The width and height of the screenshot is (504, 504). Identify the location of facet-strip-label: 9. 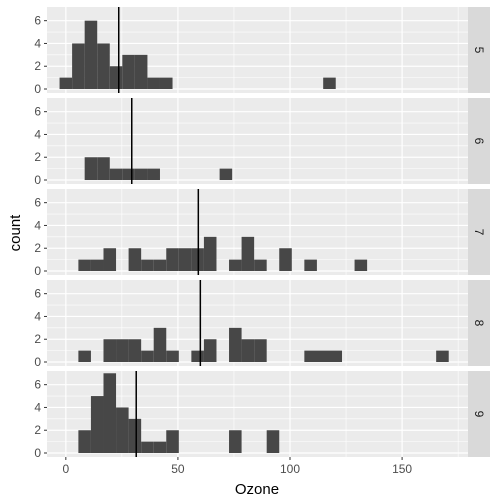
(479, 414).